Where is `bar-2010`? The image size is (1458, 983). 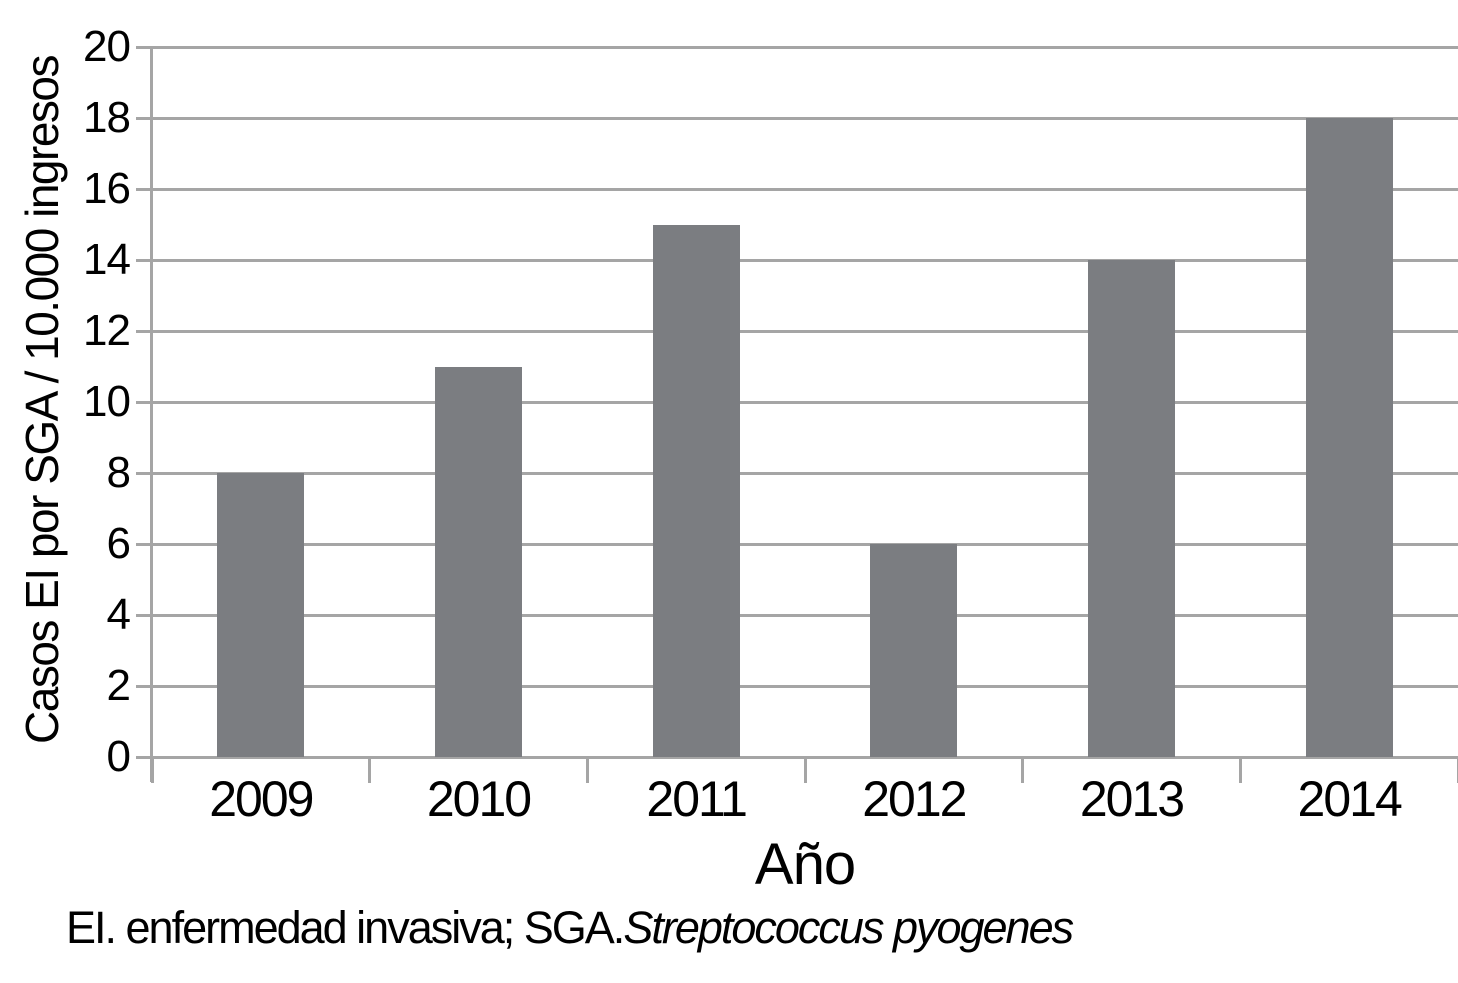
bar-2010 is located at coordinates (478, 561).